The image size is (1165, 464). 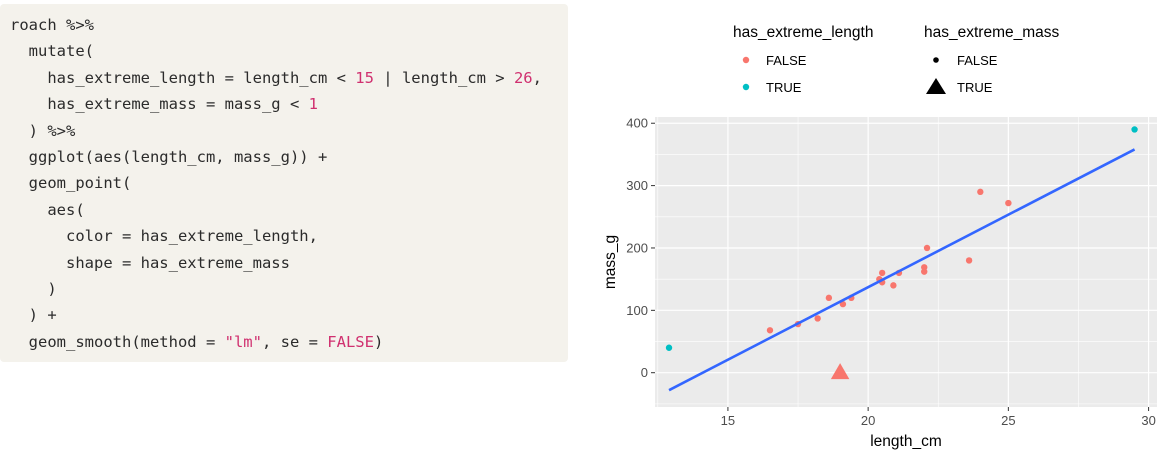 I want to click on code-token: | length_cm >, so click(x=443, y=77).